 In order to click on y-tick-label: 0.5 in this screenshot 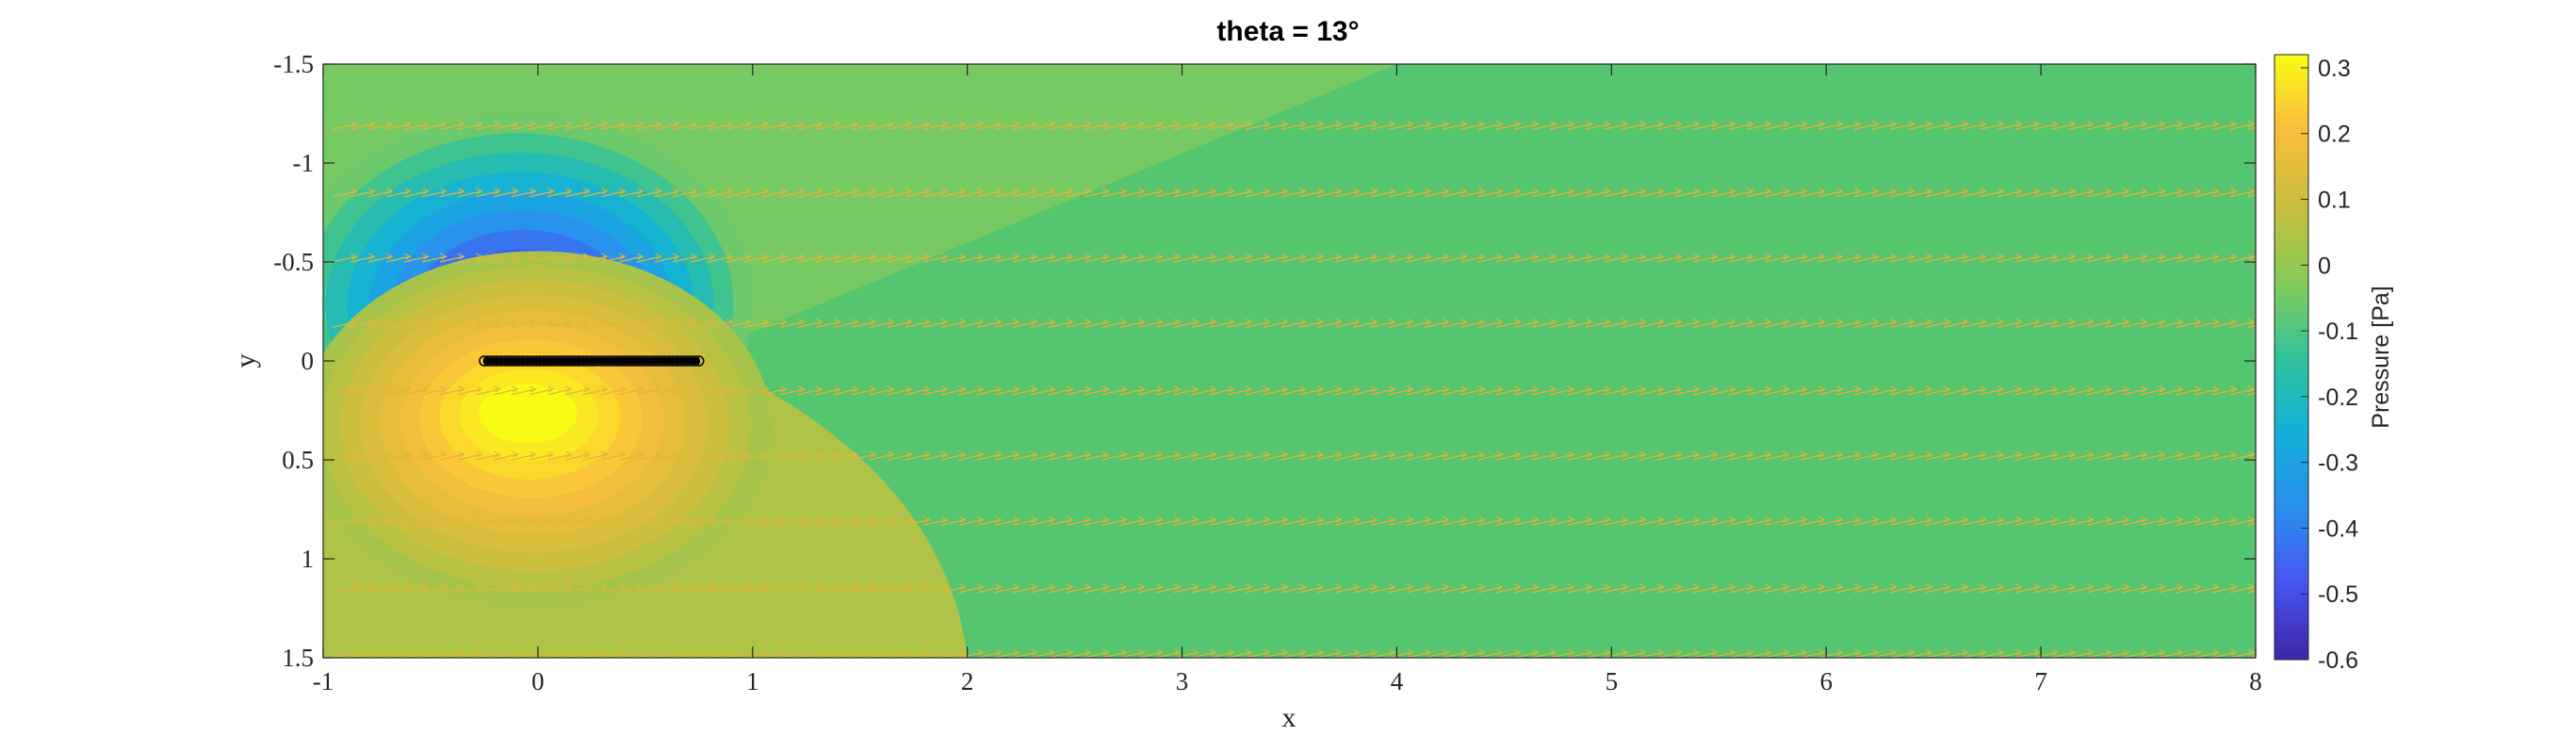, I will do `click(298, 460)`.